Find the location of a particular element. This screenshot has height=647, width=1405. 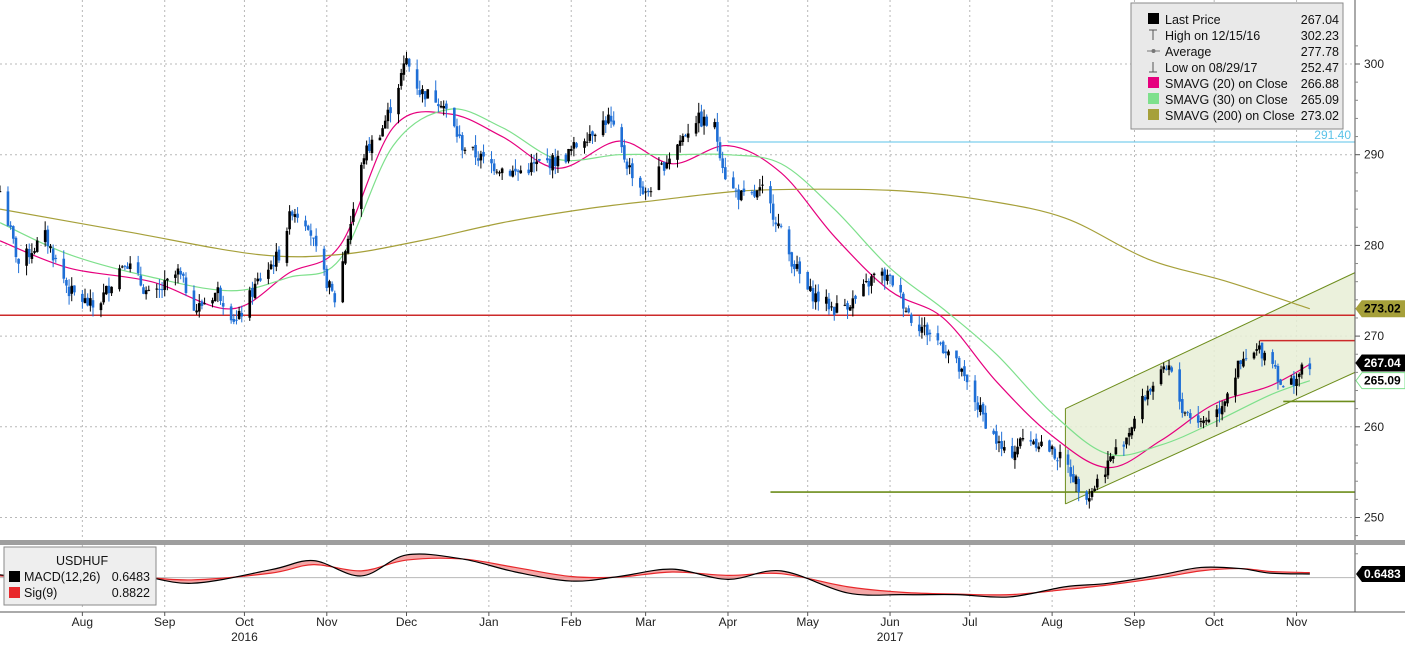

x-tick-label: Jun is located at coordinates (889, 622).